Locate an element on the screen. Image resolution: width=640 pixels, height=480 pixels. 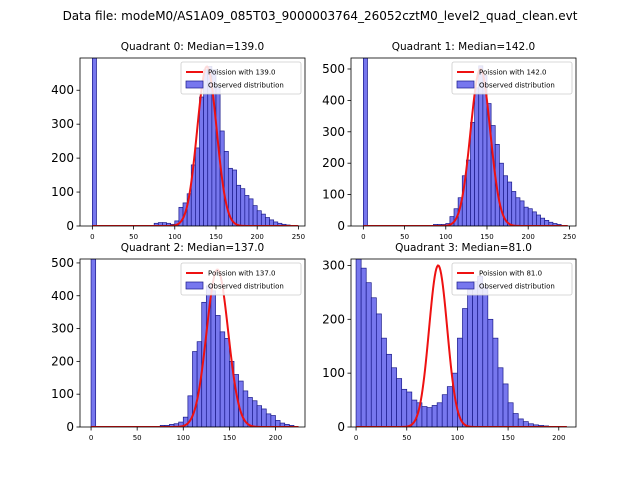
legend: Poission with 142.0 Observed distribution is located at coordinates (512, 78).